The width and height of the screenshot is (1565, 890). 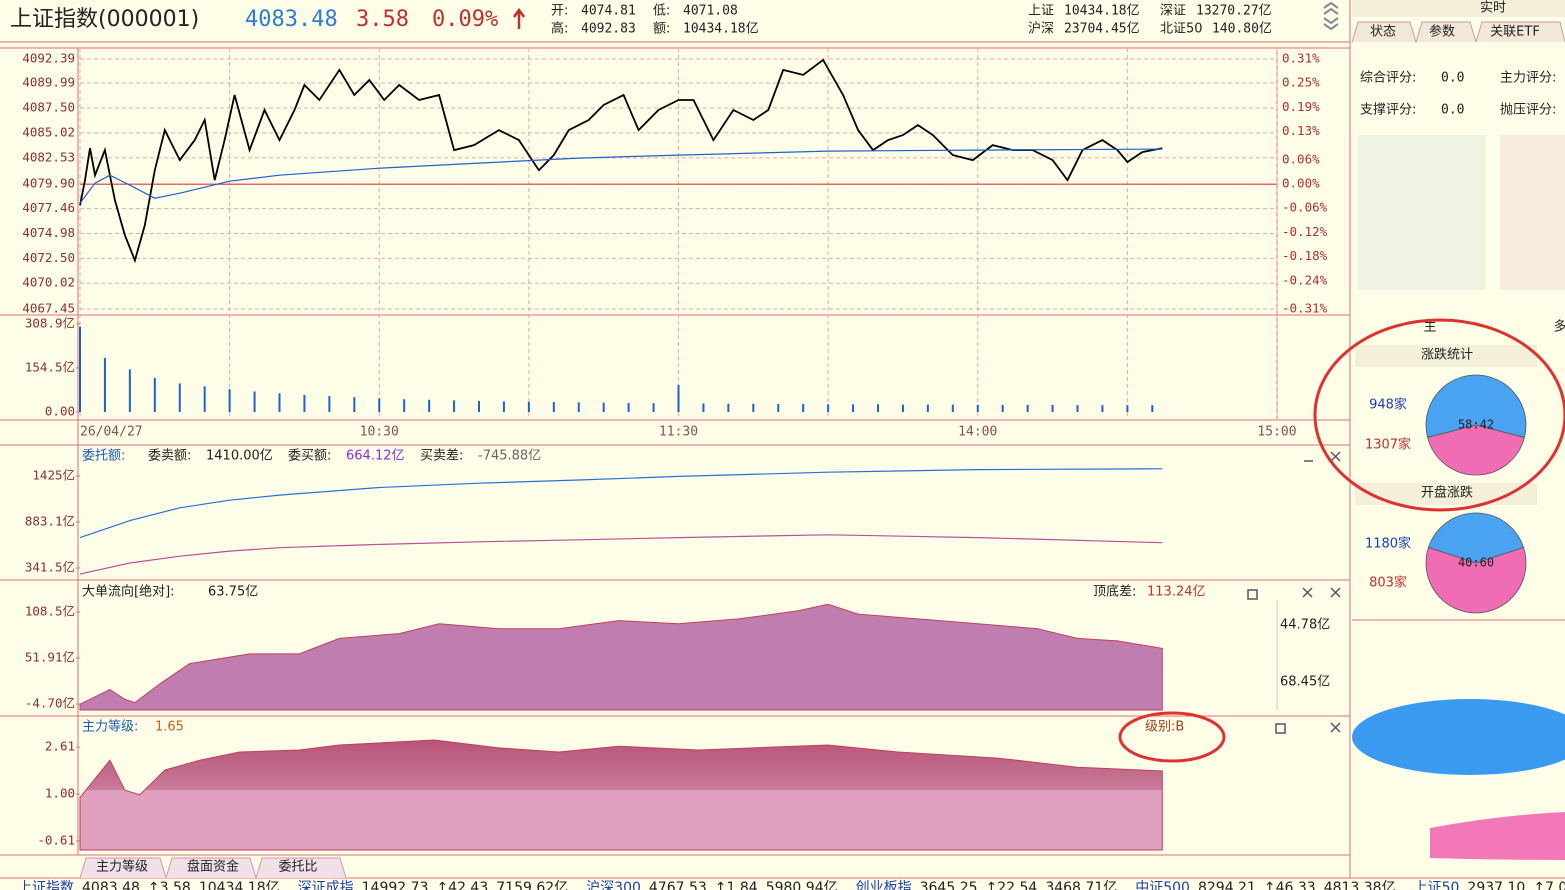 I want to click on y-tick-label: 1.00, so click(x=60, y=793).